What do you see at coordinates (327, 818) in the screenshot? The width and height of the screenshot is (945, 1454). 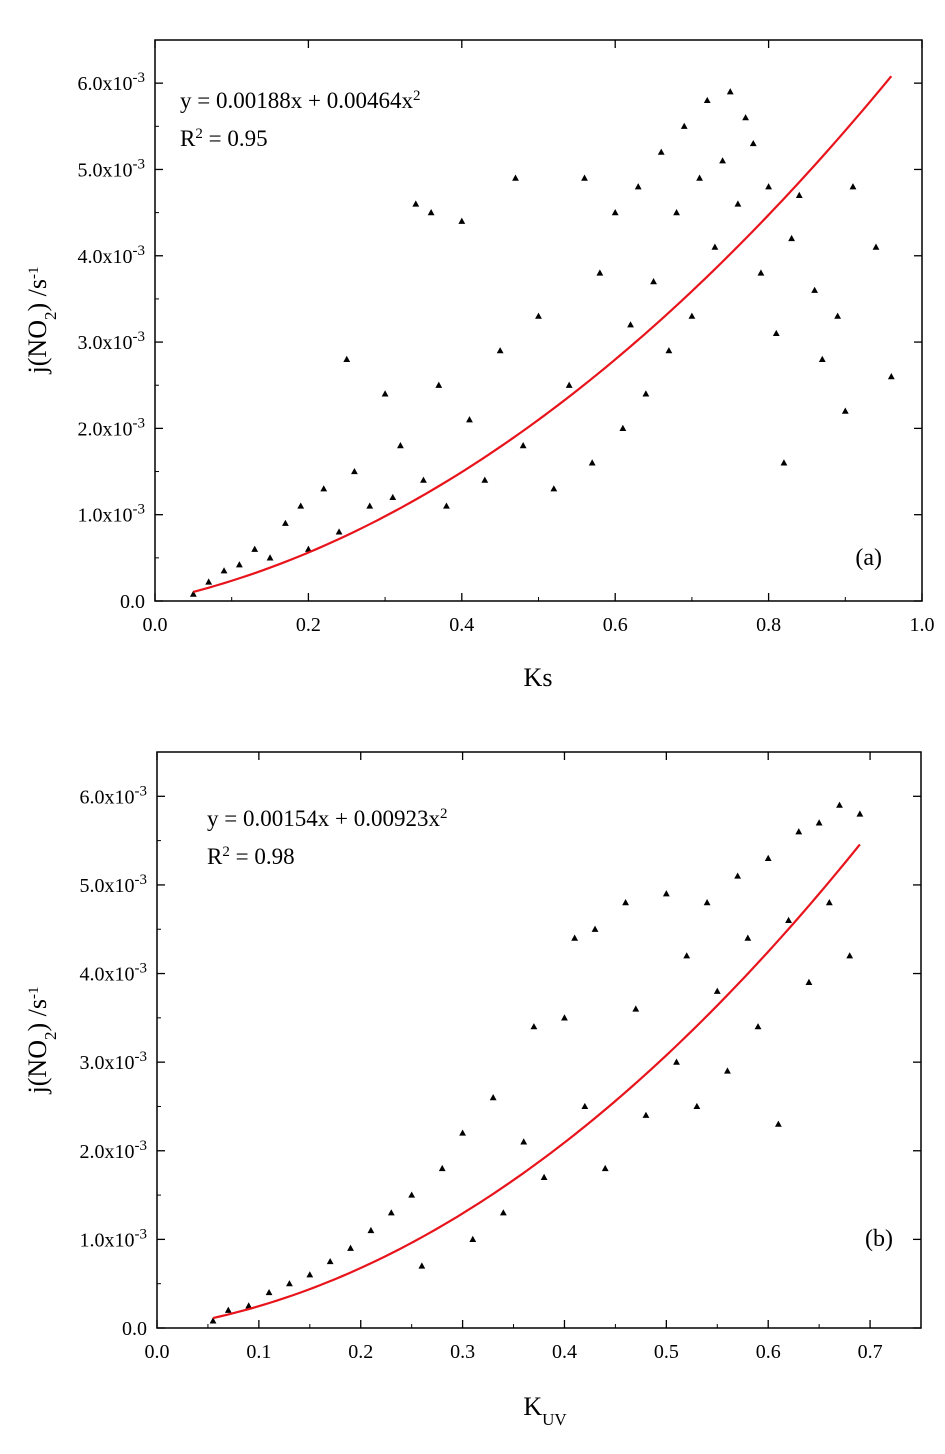 I see `equation-b: y = 0.00154x + 0.00923x2` at bounding box center [327, 818].